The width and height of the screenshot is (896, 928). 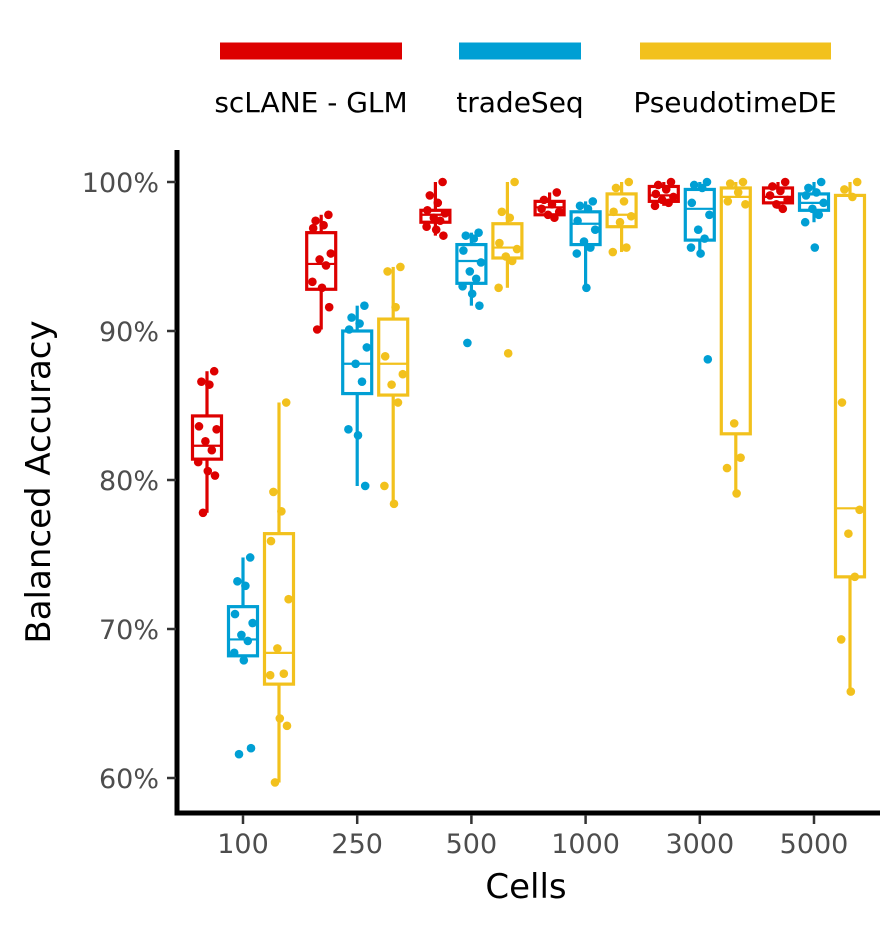 I want to click on x-tick-label: 1000, so click(x=585, y=844).